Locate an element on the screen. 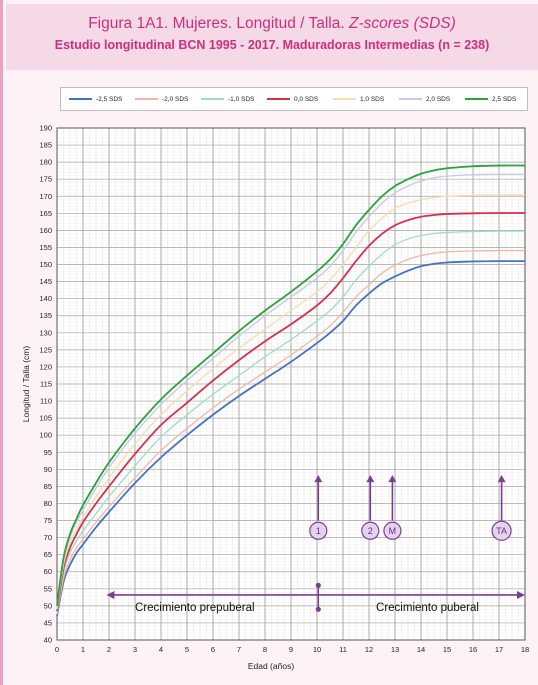 This screenshot has height=685, width=538. legend-item: -2,5 SDS is located at coordinates (95, 99).